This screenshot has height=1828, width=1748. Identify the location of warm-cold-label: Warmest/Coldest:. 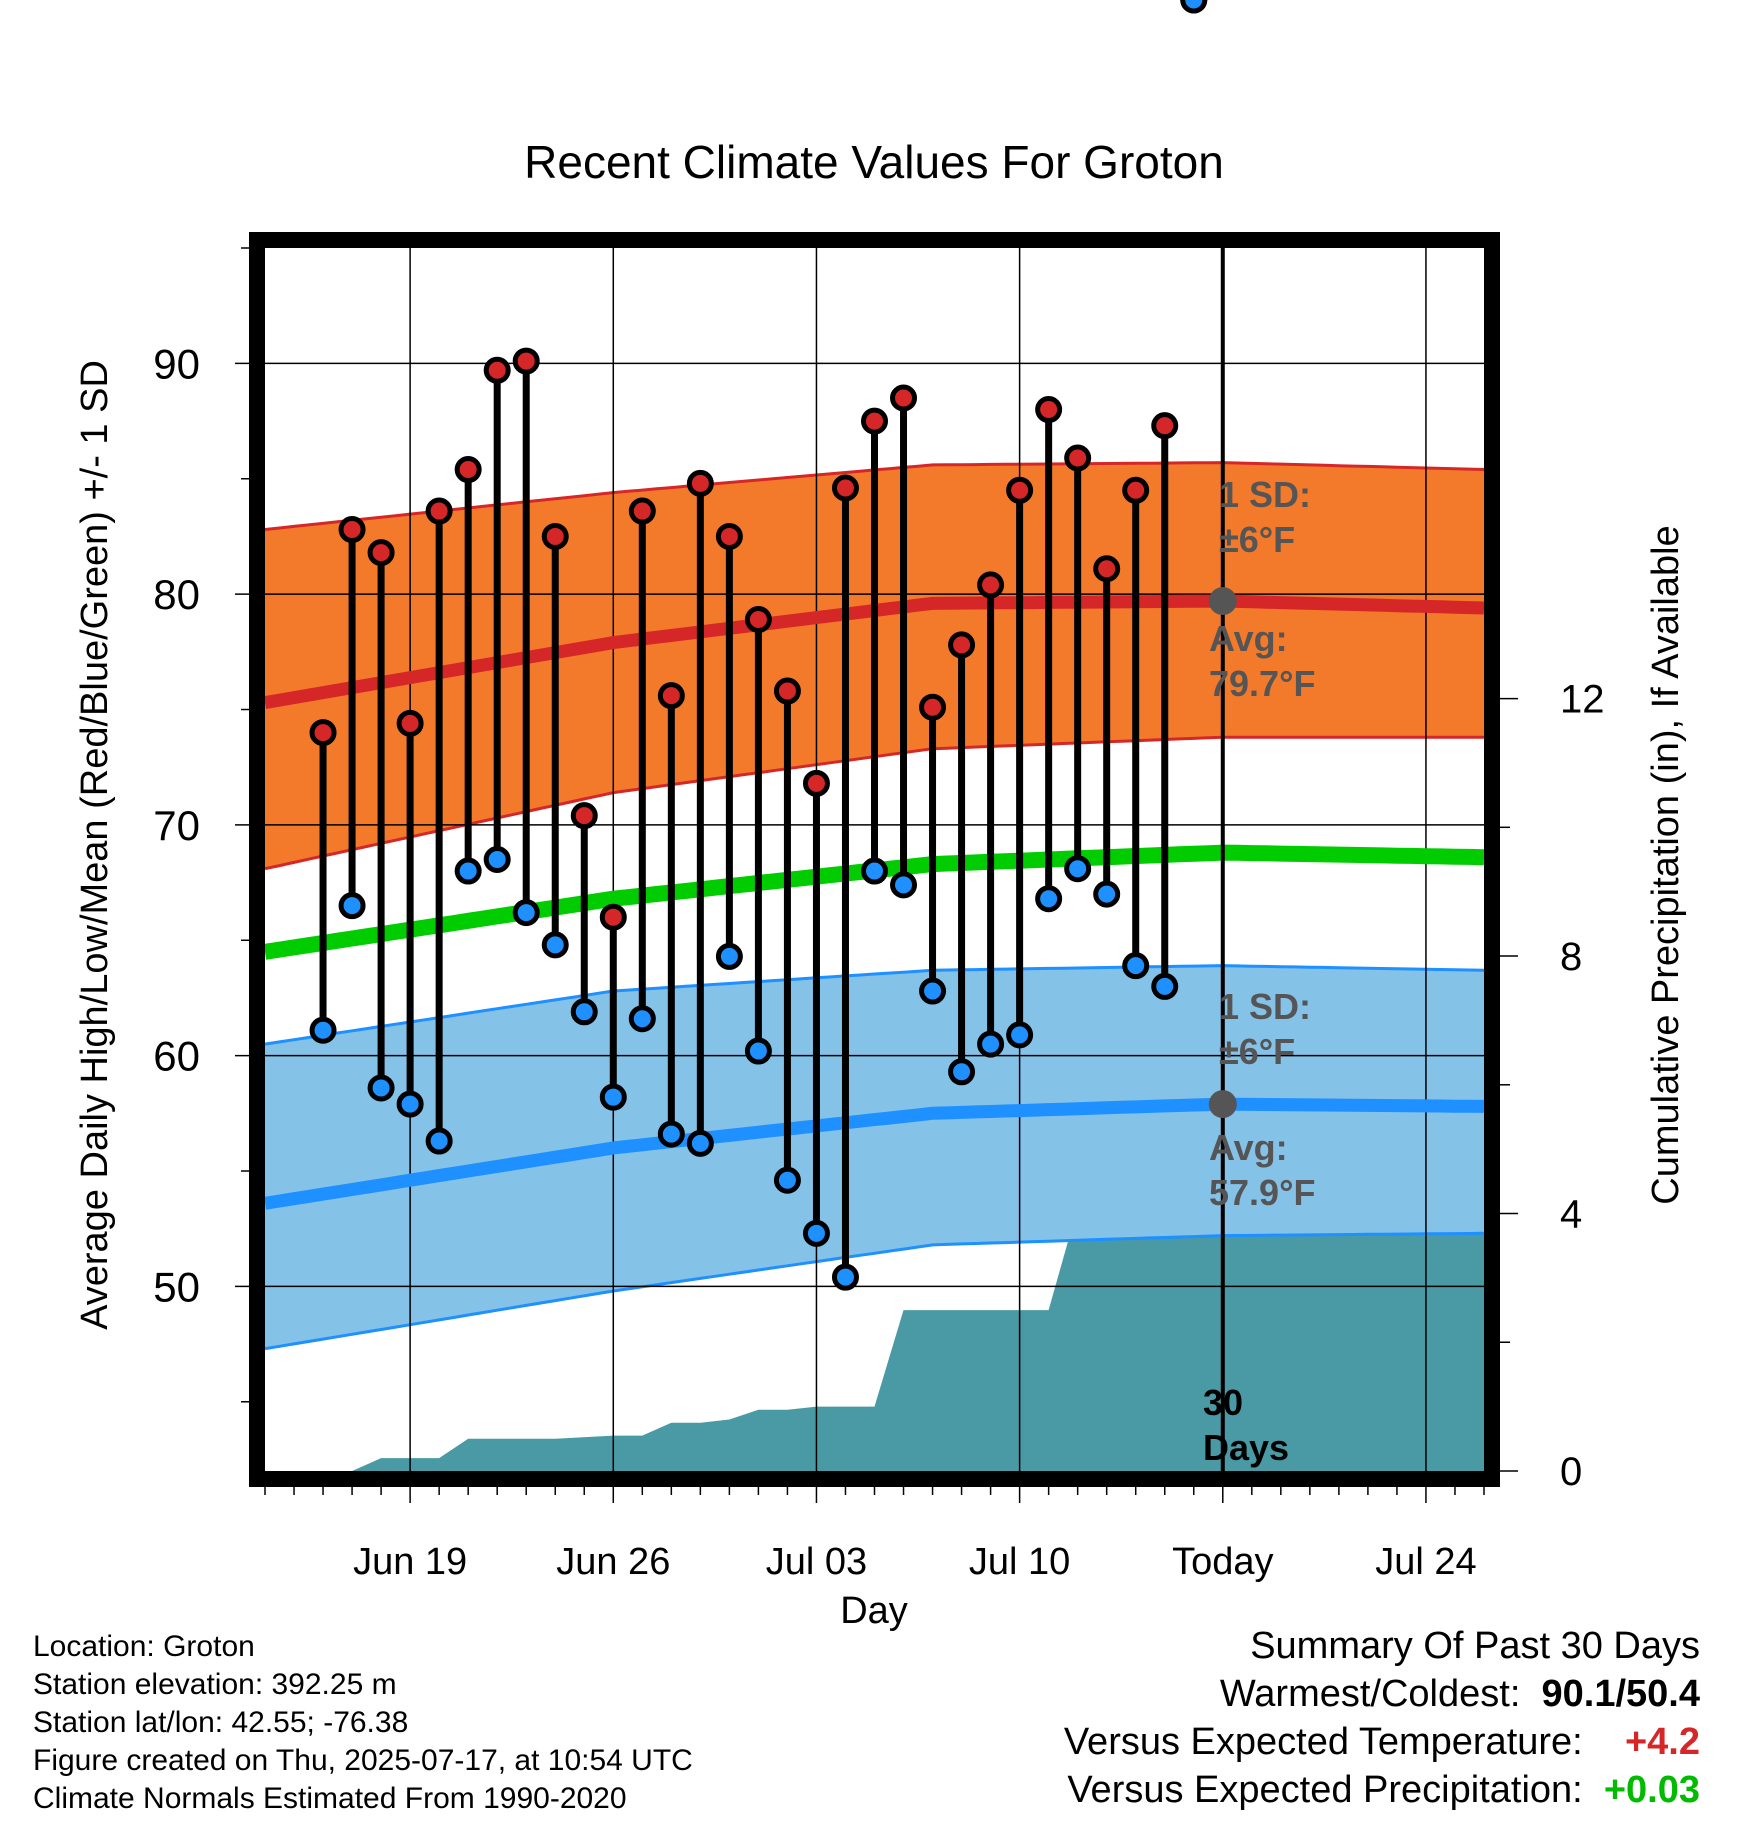
(1370, 1694).